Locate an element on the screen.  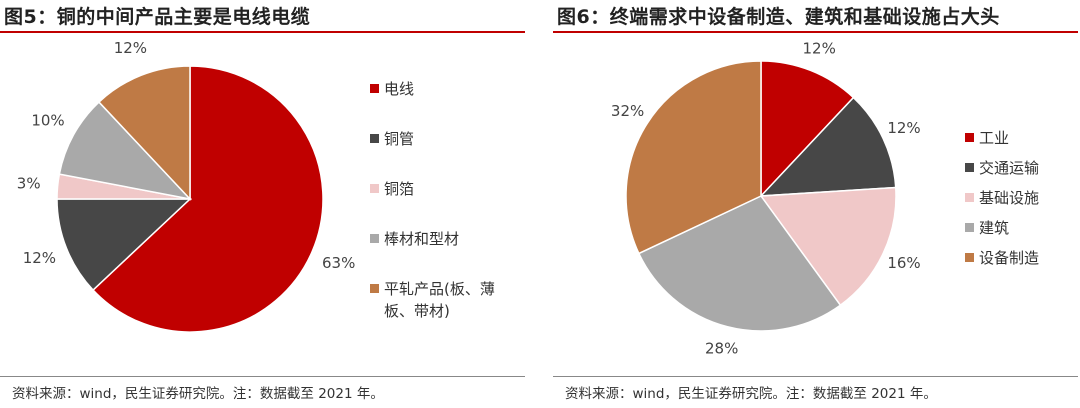
chart-legend: 电线铜管铜箔棒材和型材平轧产品(板、薄板、带材) is located at coordinates (445, 203).